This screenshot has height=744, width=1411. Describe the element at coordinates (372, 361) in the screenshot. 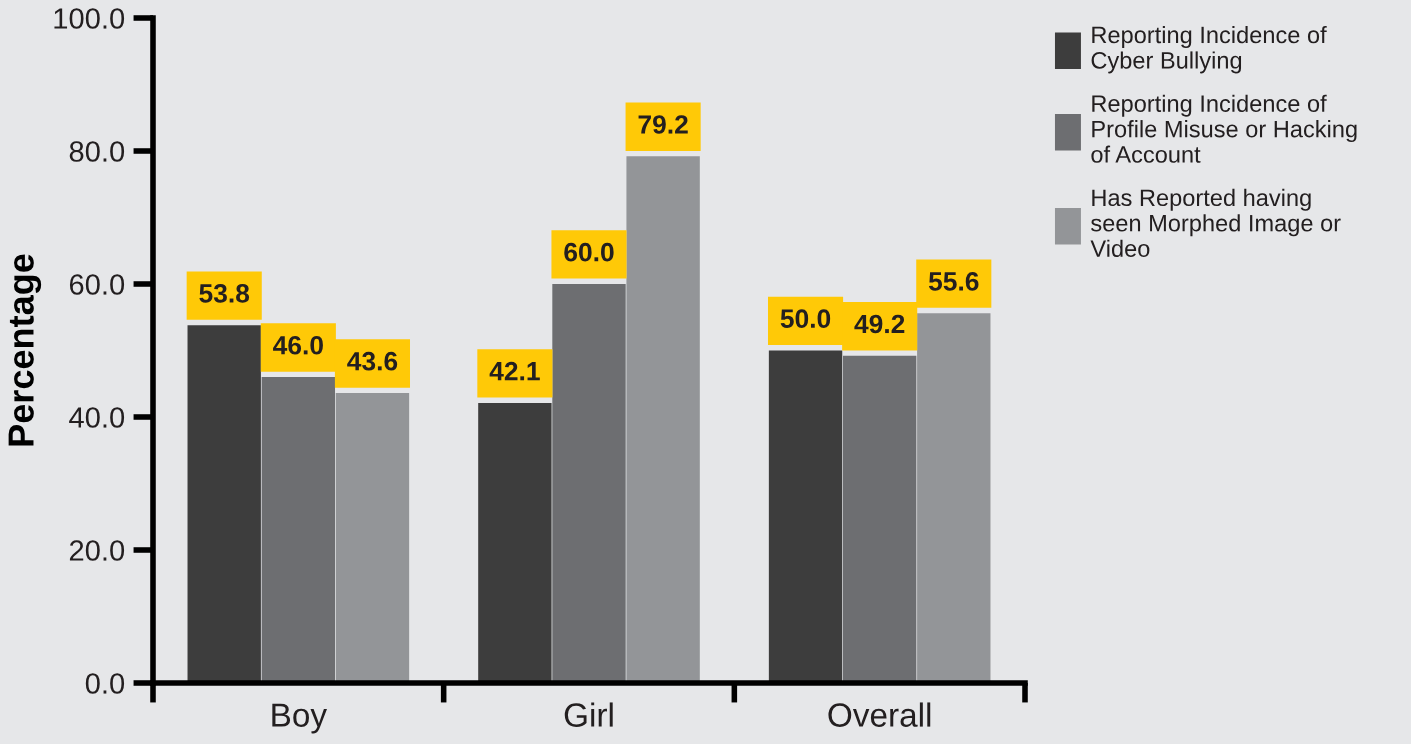

I see `data-label: 43.6` at that location.